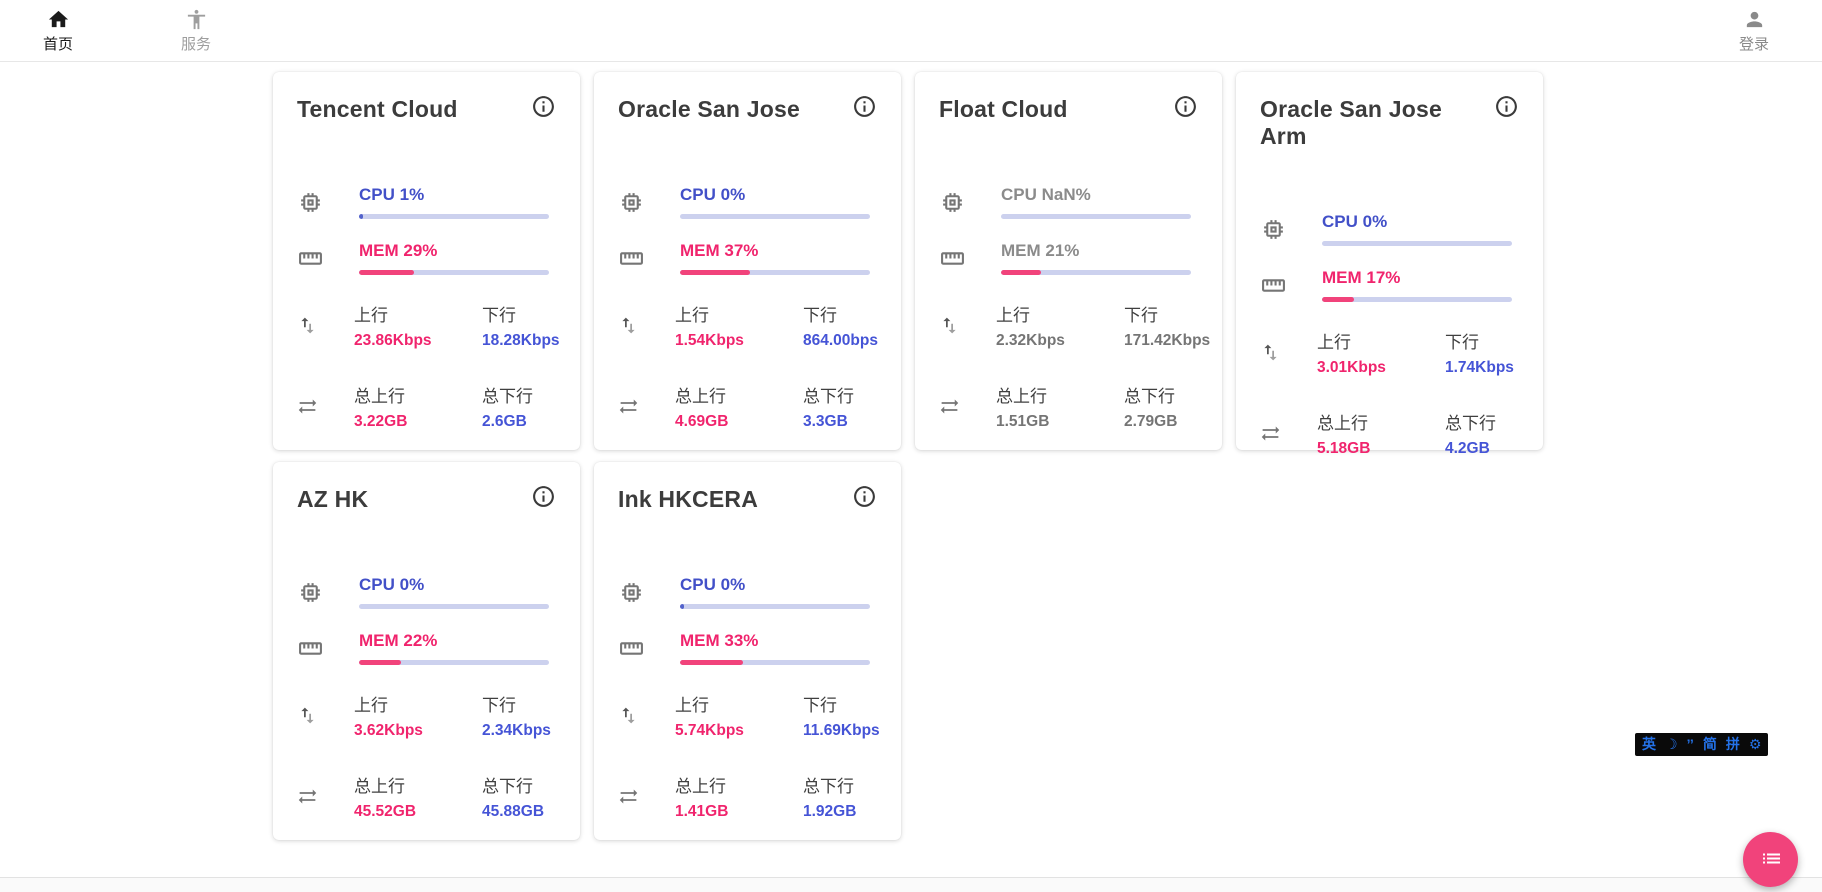 The height and width of the screenshot is (892, 1822). Describe the element at coordinates (388, 730) in the screenshot. I see `upload-value: 3.62Kbps` at that location.